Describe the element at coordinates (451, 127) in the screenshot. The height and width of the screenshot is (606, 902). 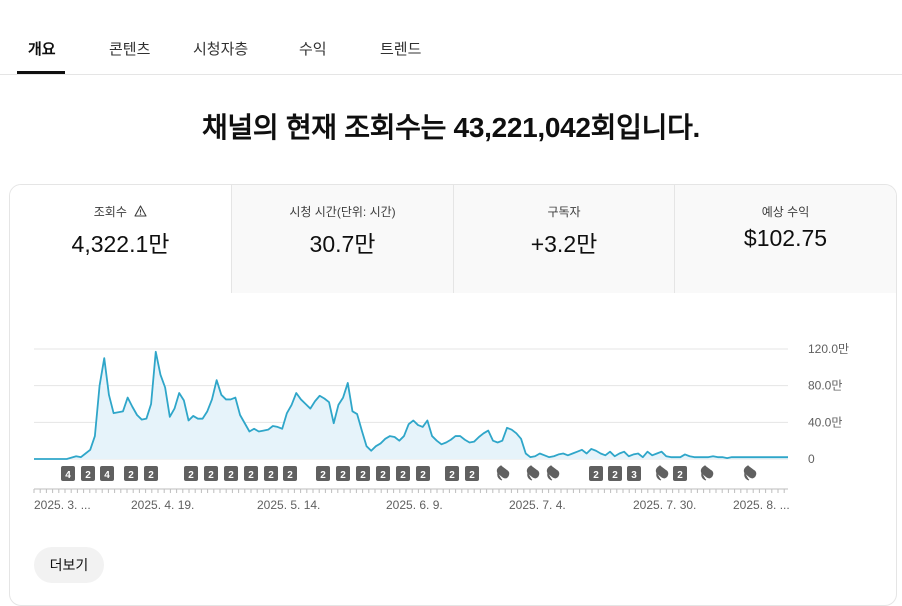
I see `page-headline: 채널의 현재 조회수는 43,221,042회입니다.` at that location.